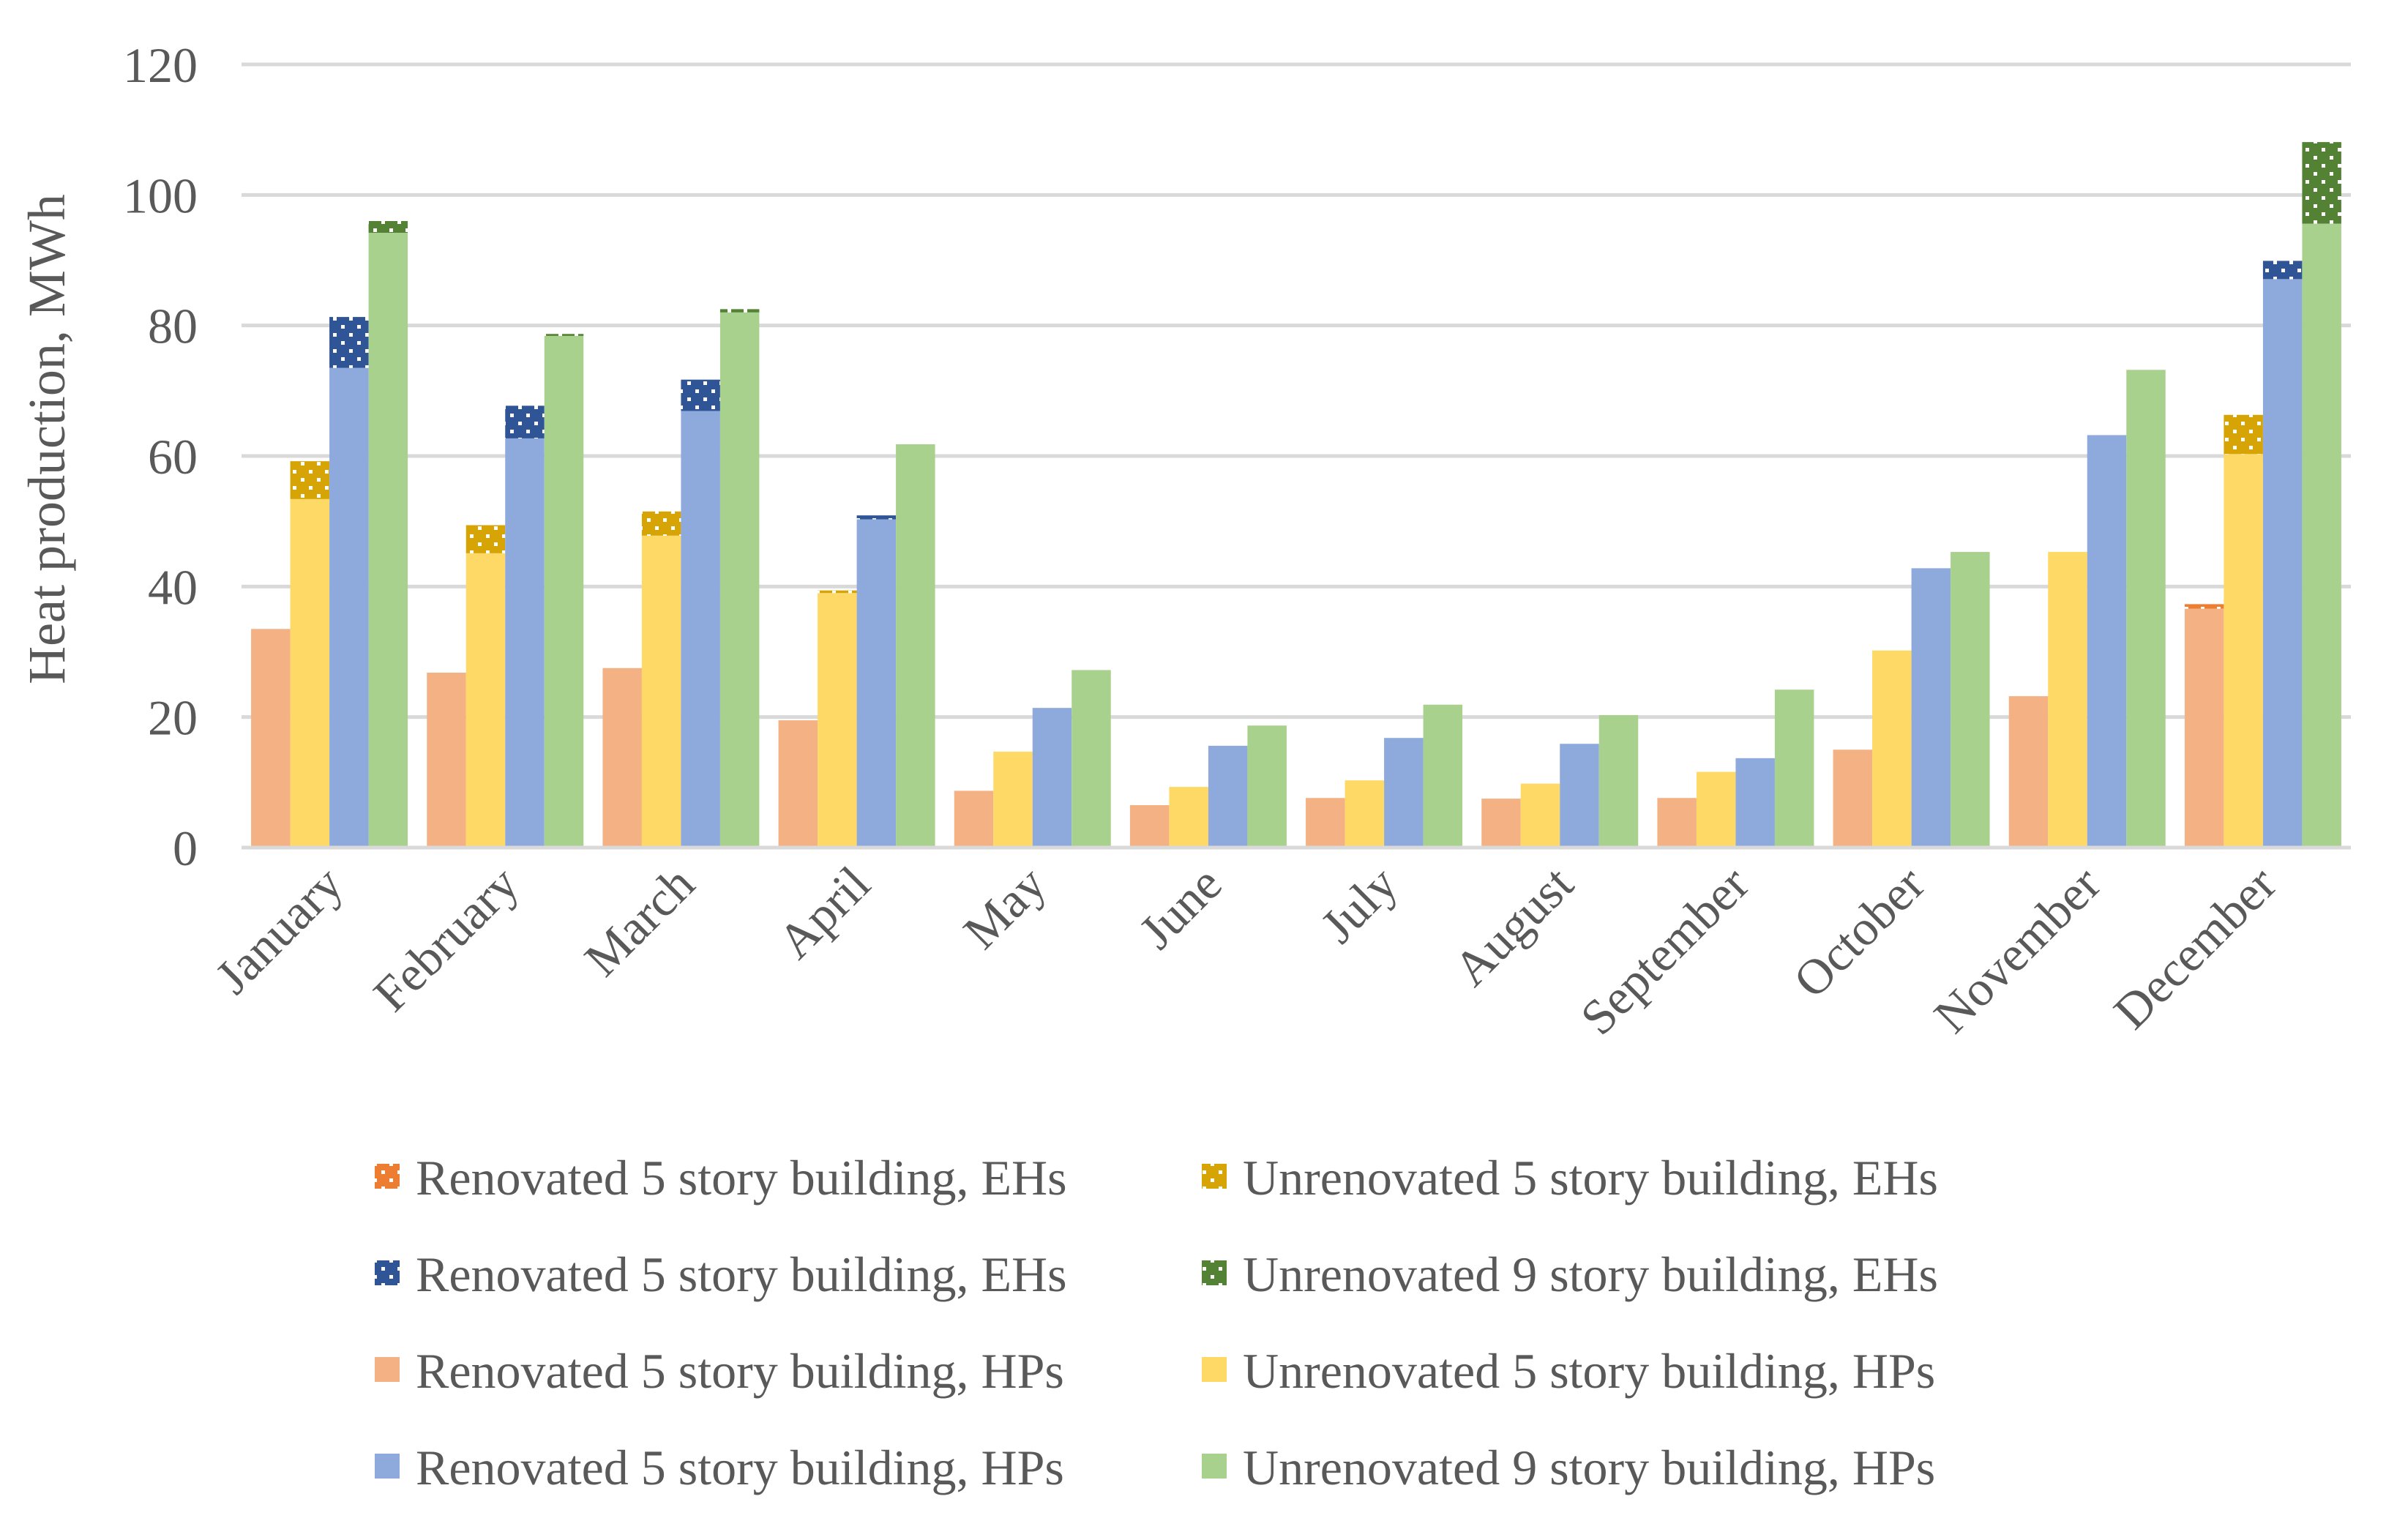 This screenshot has width=2386, height=1540. Describe the element at coordinates (446, 939) in the screenshot. I see `x-tick-label: February` at that location.